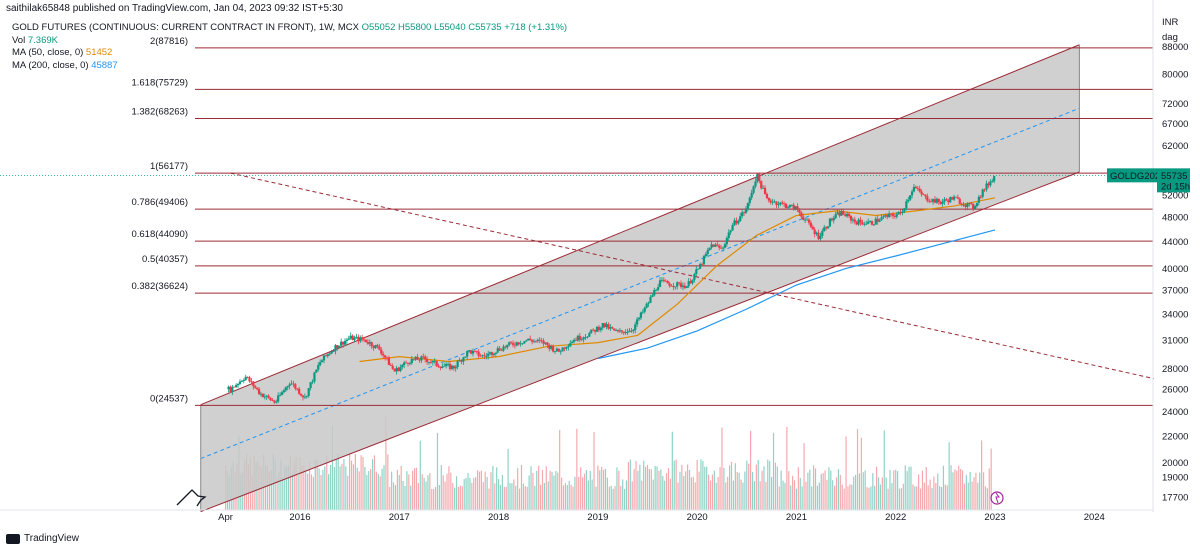 The width and height of the screenshot is (1200, 548). Describe the element at coordinates (1175, 146) in the screenshot. I see `axis-tick-62000: 62000` at that location.